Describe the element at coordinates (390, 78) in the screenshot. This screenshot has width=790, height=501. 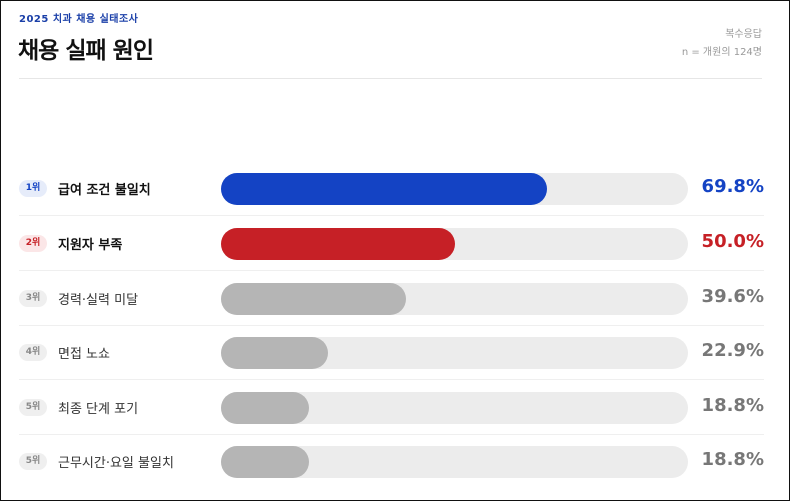
I see `divider` at that location.